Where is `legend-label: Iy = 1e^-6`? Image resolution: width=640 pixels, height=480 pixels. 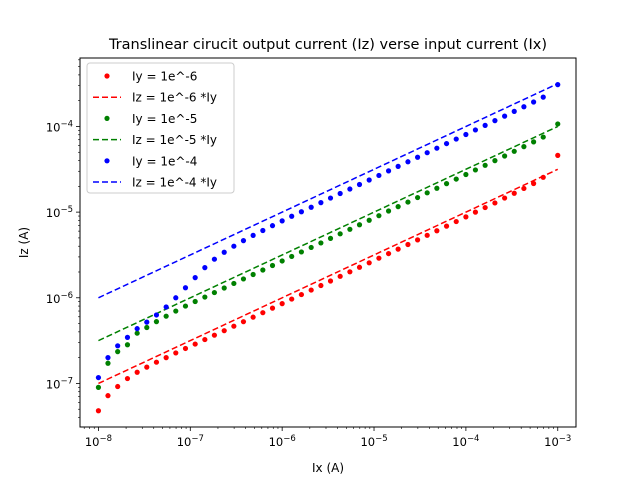
legend-label: Iy = 1e^-6 is located at coordinates (164, 77).